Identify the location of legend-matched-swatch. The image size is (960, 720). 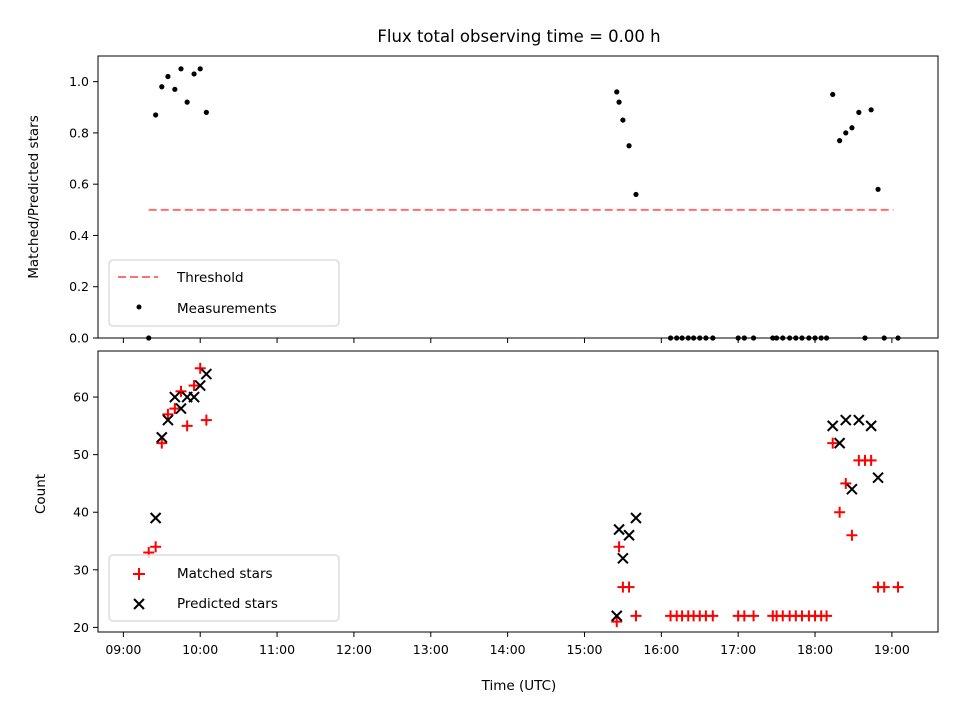
(139, 574).